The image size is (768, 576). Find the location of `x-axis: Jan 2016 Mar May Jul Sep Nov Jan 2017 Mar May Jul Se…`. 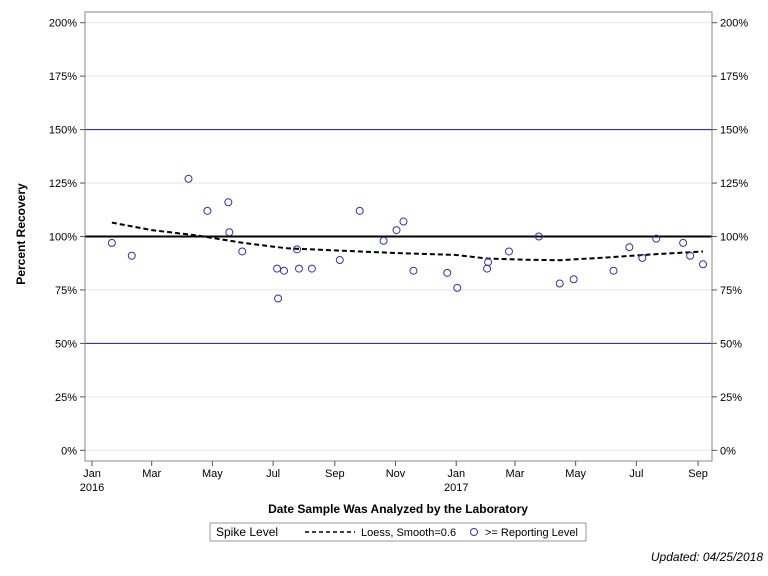

x-axis: Jan 2016 Mar May Jul Sep Nov Jan 2017 Mar May Jul Se… is located at coordinates (394, 477).